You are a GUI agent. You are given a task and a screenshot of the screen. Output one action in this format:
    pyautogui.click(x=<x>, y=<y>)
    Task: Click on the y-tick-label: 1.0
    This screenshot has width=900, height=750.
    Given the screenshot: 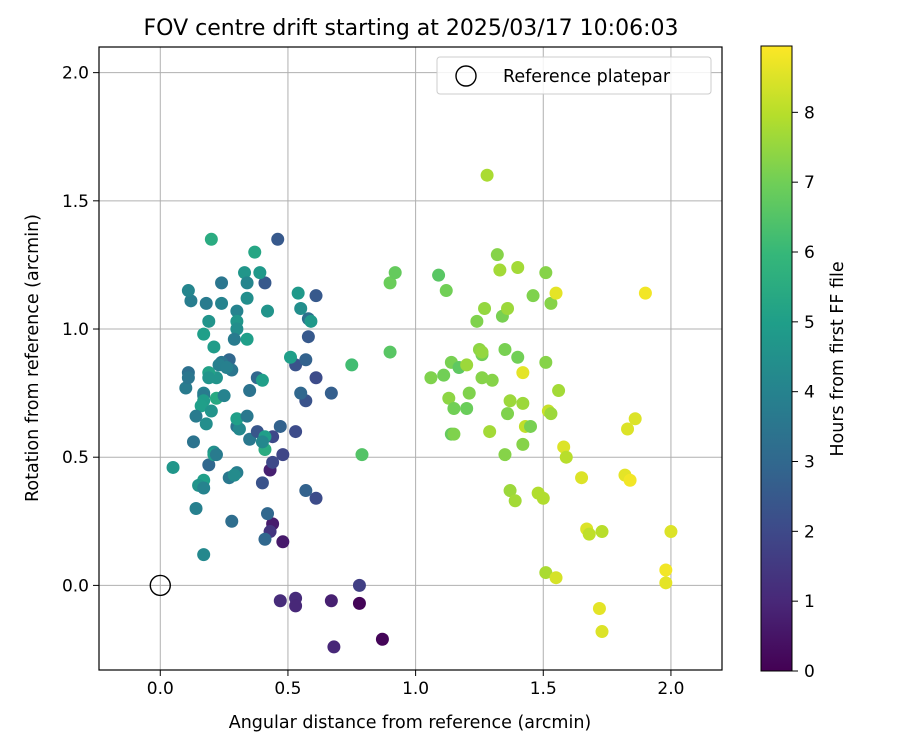 What is the action you would take?
    pyautogui.click(x=75, y=330)
    